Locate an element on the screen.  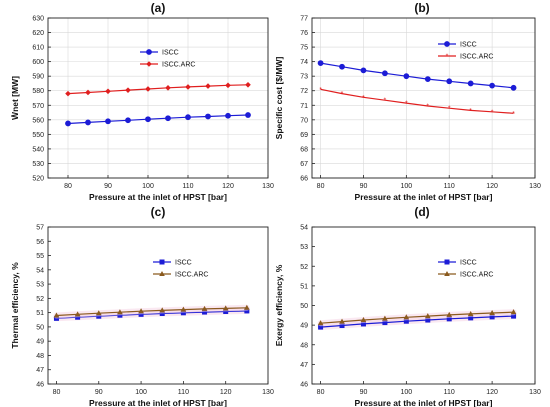
y-tick-label: 49 is located at coordinates (40, 342).